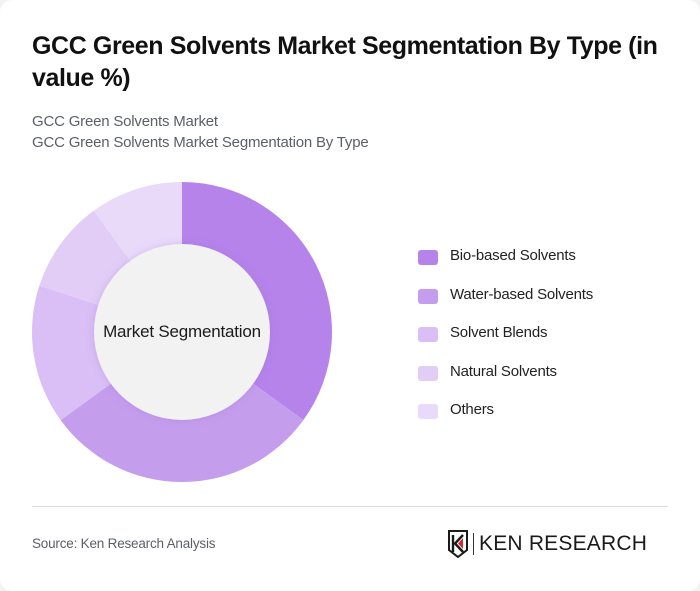 Image resolution: width=700 pixels, height=591 pixels. What do you see at coordinates (505, 303) in the screenshot?
I see `legend-item-water-based: Water-based Solvents` at bounding box center [505, 303].